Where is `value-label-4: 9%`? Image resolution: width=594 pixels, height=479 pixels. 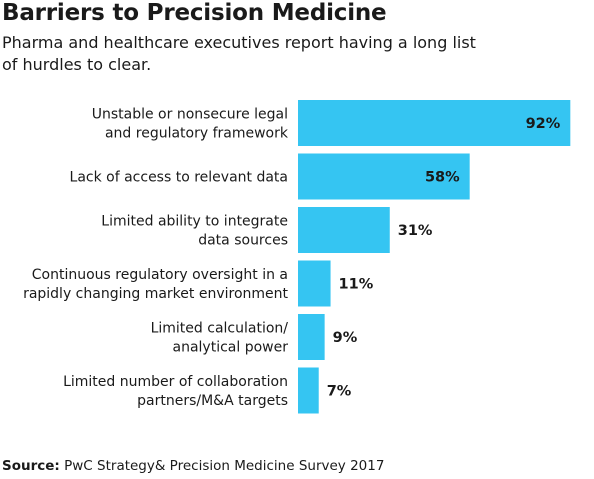
value-label-4: 9% is located at coordinates (345, 338).